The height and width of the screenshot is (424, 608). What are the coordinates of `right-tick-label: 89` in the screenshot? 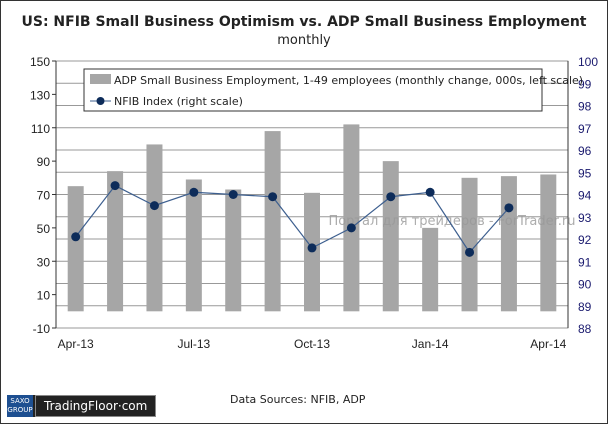 It's located at (585, 307).